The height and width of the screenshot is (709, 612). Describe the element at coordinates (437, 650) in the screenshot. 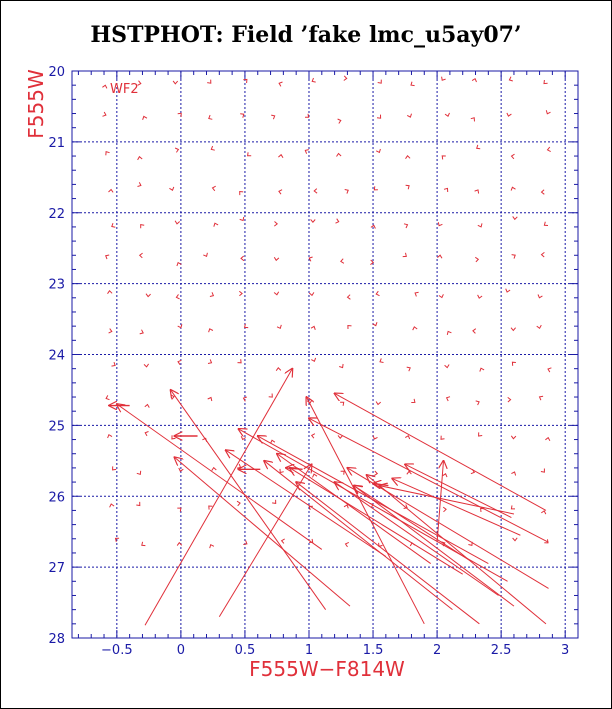

I see `x-tick-label: 2` at that location.